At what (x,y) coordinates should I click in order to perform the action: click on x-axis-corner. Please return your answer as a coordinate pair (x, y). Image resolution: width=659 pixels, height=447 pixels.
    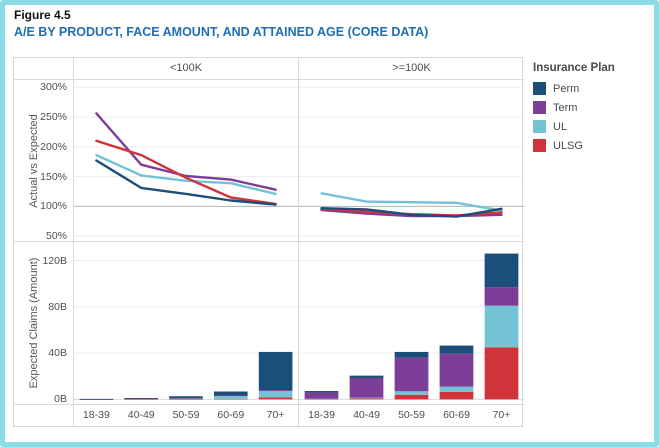
    Looking at the image, I should click on (43, 415).